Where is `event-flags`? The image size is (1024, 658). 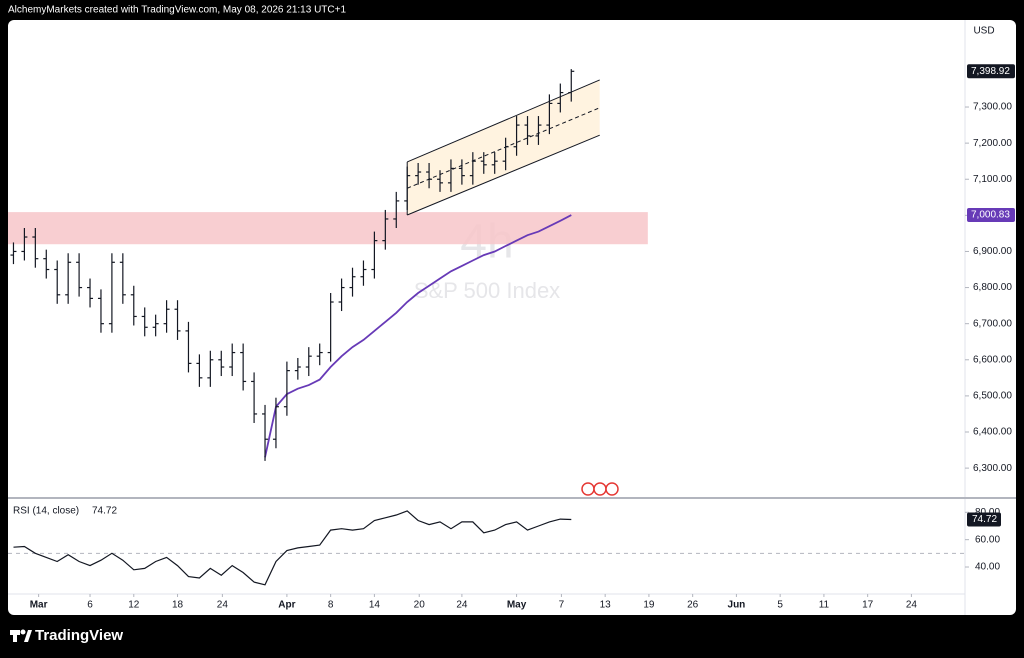 event-flags is located at coordinates (600, 489).